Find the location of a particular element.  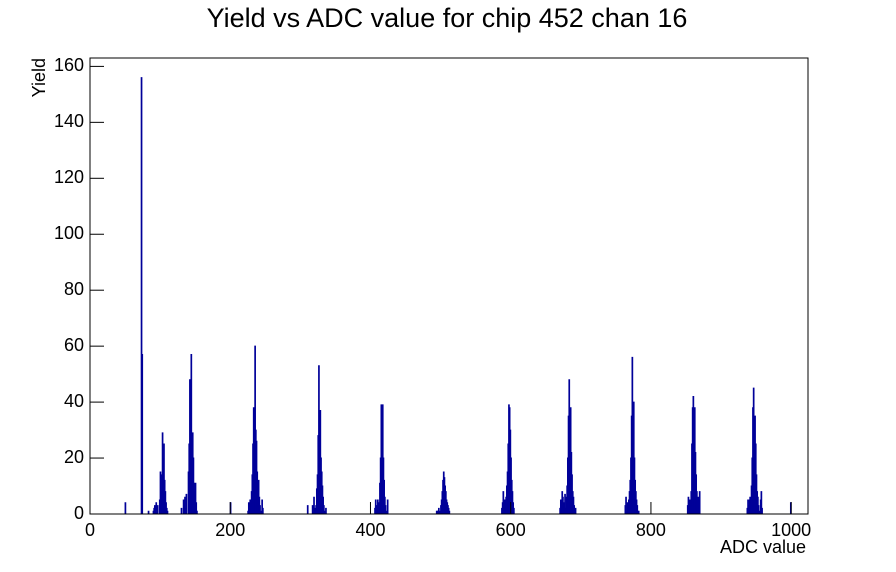

y-tick-label: 100 is located at coordinates (69, 233).